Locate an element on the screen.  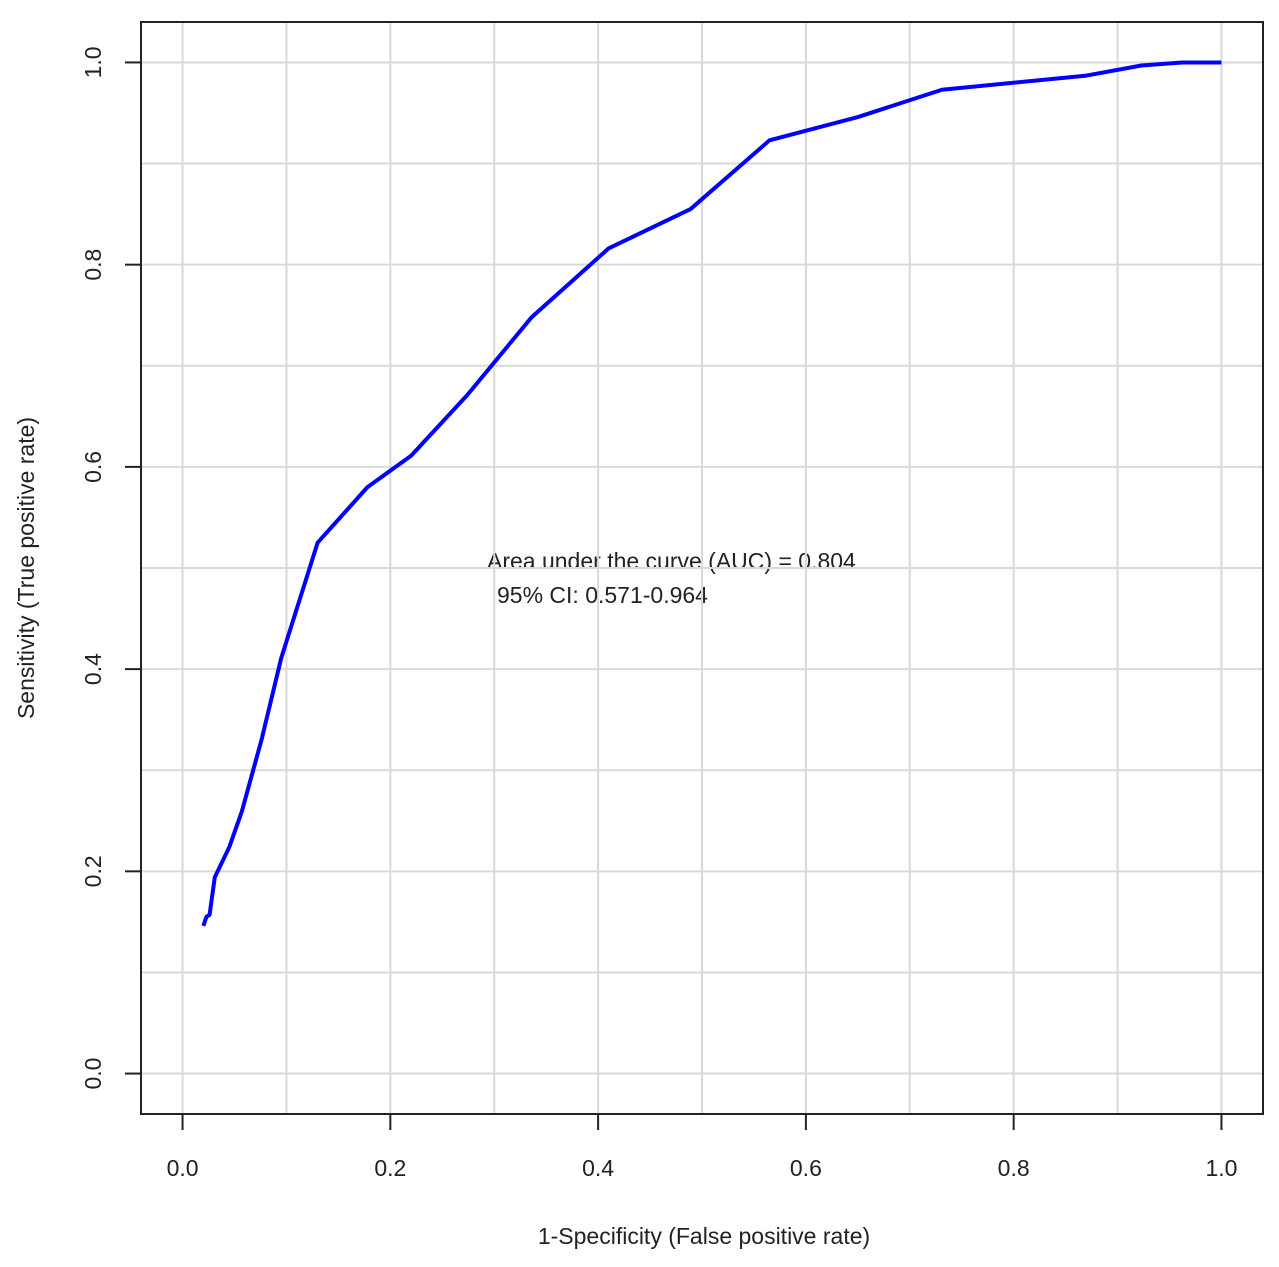
y-tick-label: 0.0 is located at coordinates (93, 1074).